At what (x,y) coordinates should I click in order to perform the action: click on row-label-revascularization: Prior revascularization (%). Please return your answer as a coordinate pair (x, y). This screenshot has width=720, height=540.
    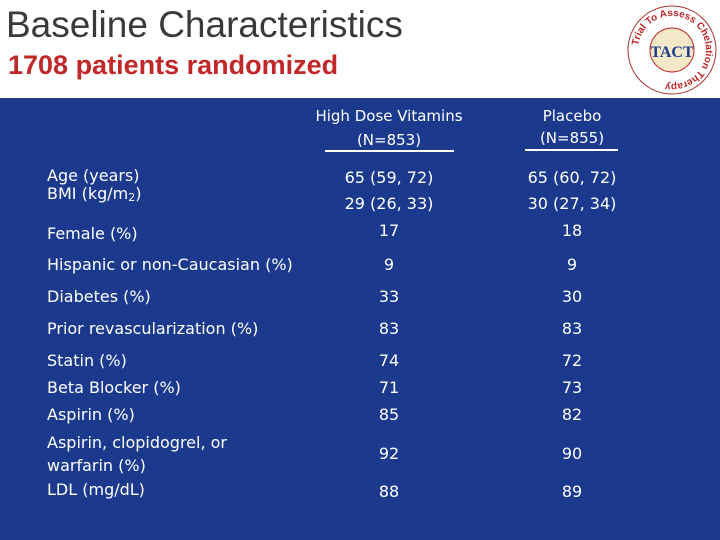
    Looking at the image, I should click on (153, 328).